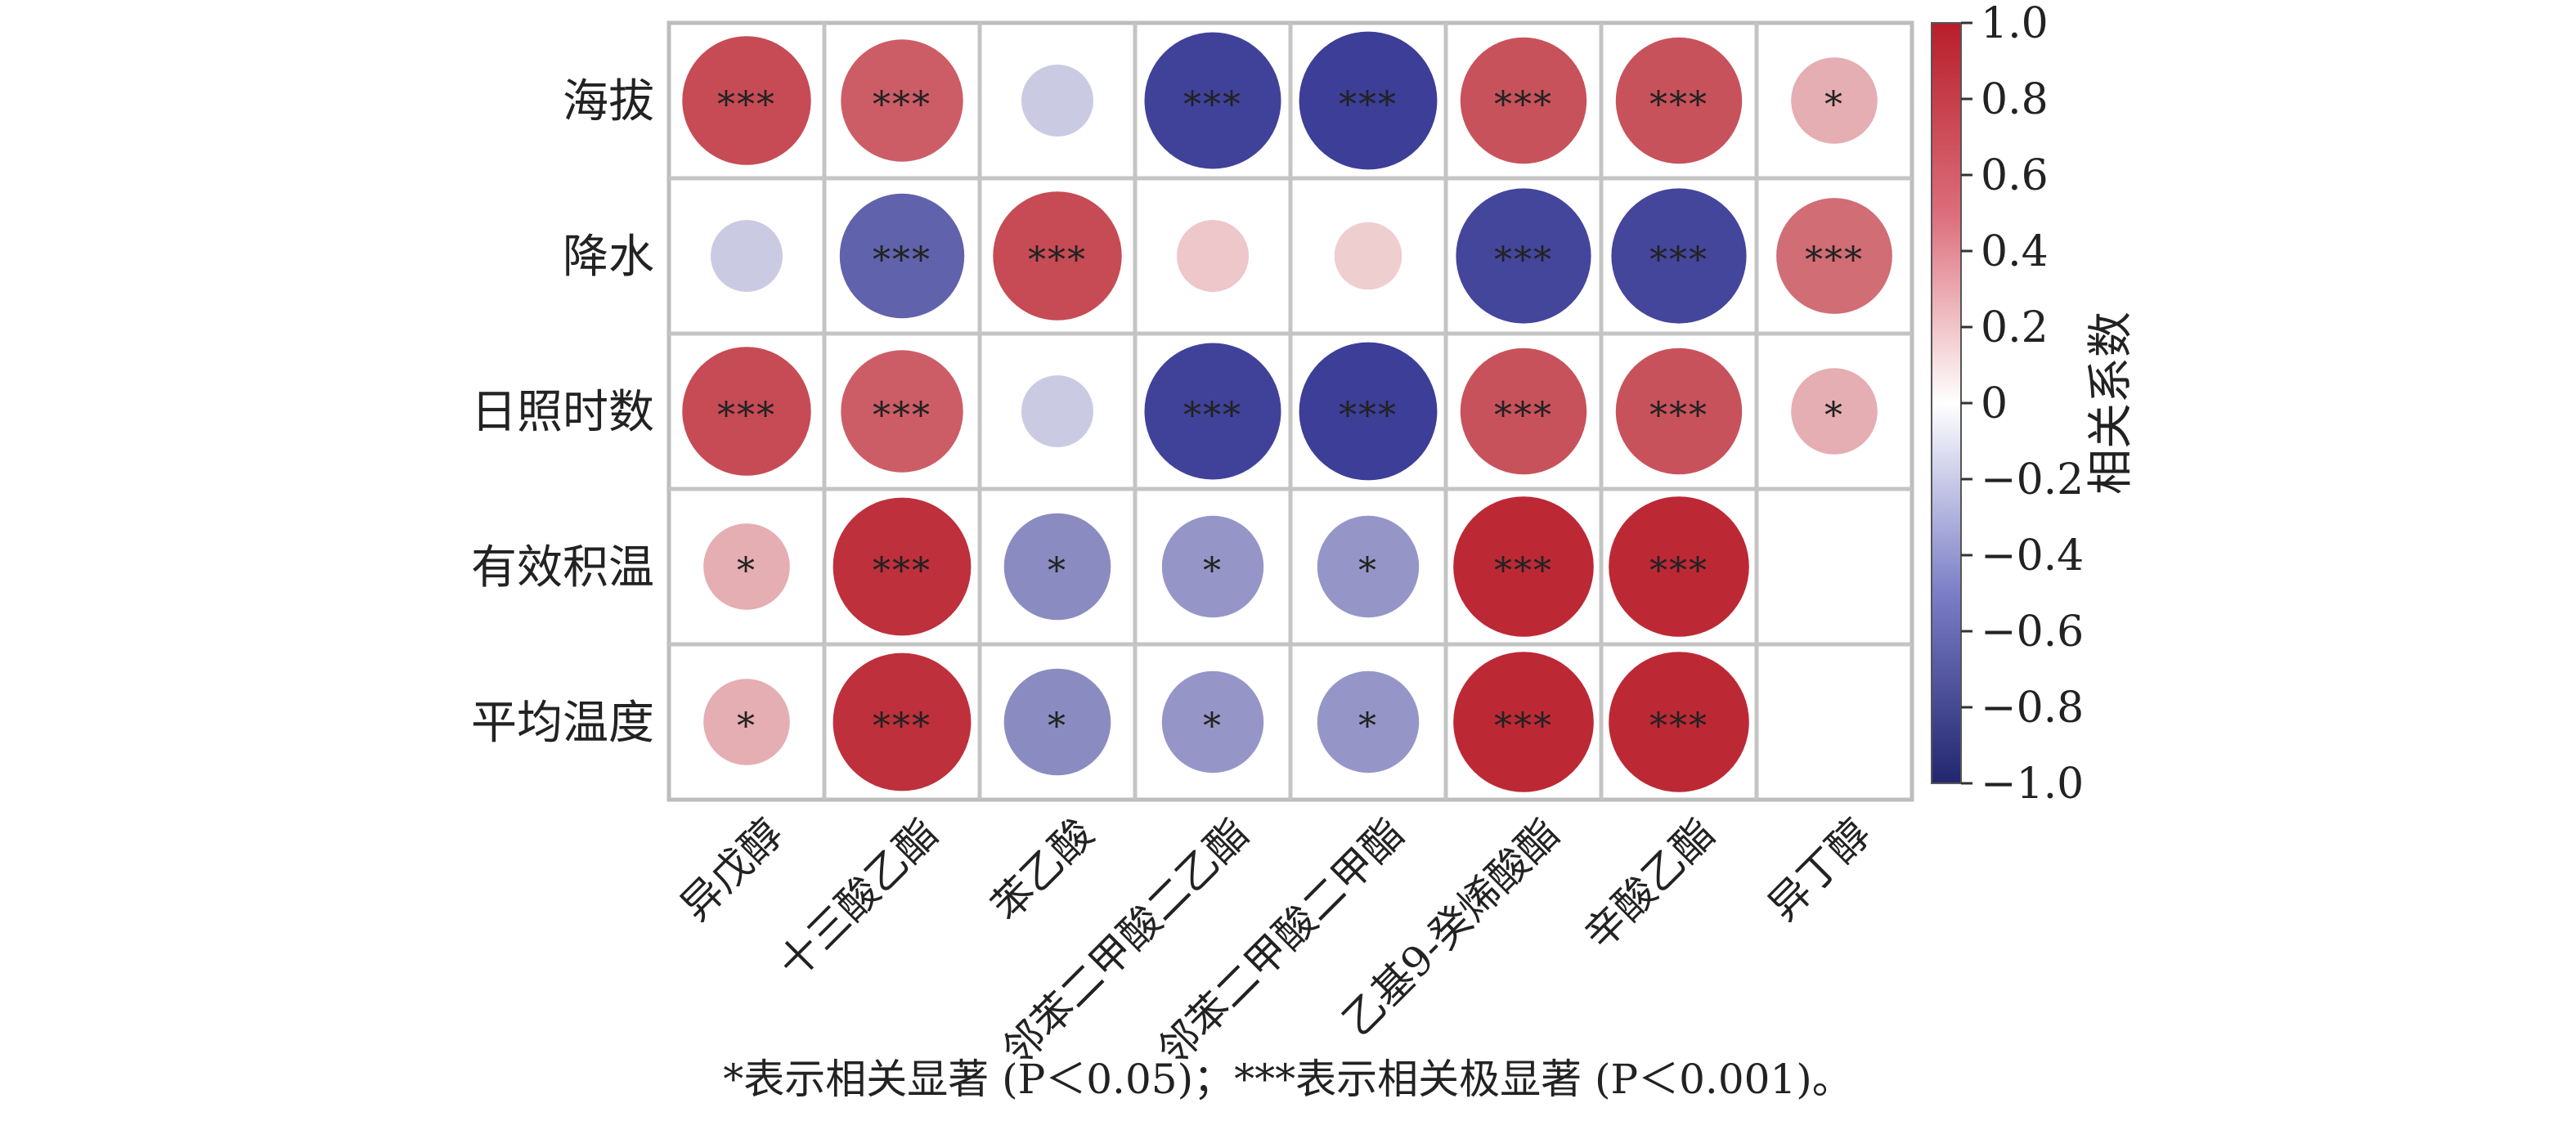 The image size is (2576, 1121). Describe the element at coordinates (1994, 403) in the screenshot. I see `colorbar-tick-label: 0` at that location.